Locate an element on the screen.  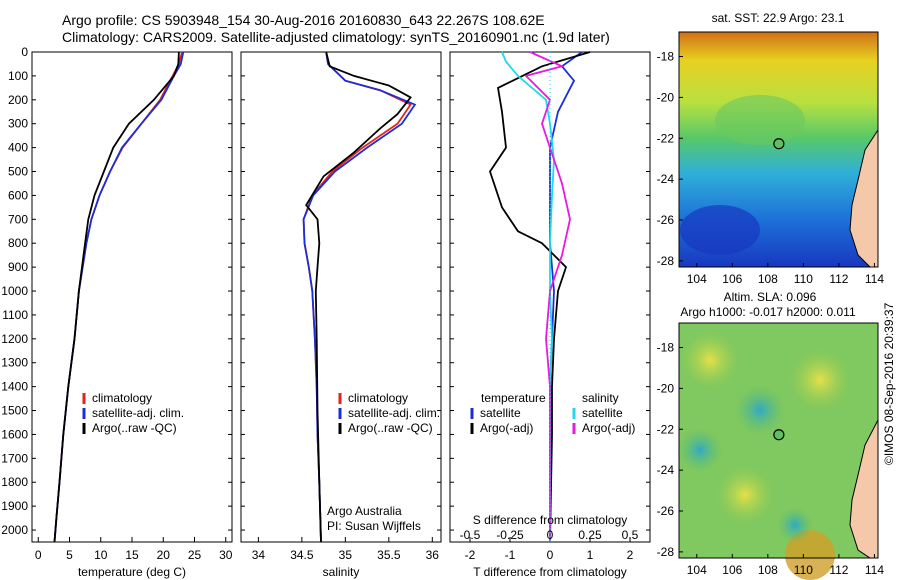
salinity-legend-label: Argo(..raw -QC) is located at coordinates (390, 428).